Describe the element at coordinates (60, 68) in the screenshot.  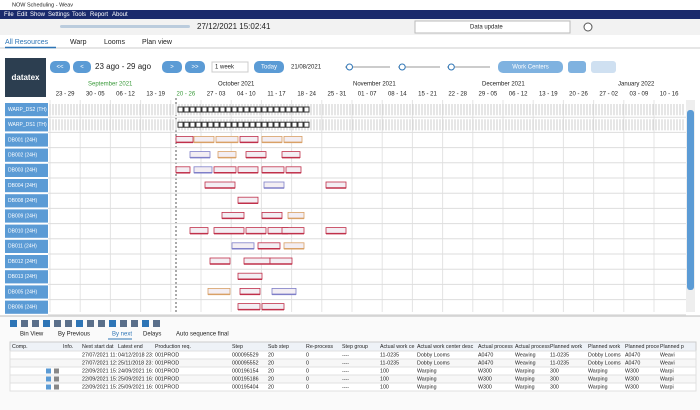
I see `nav-button-label: <<` at that location.